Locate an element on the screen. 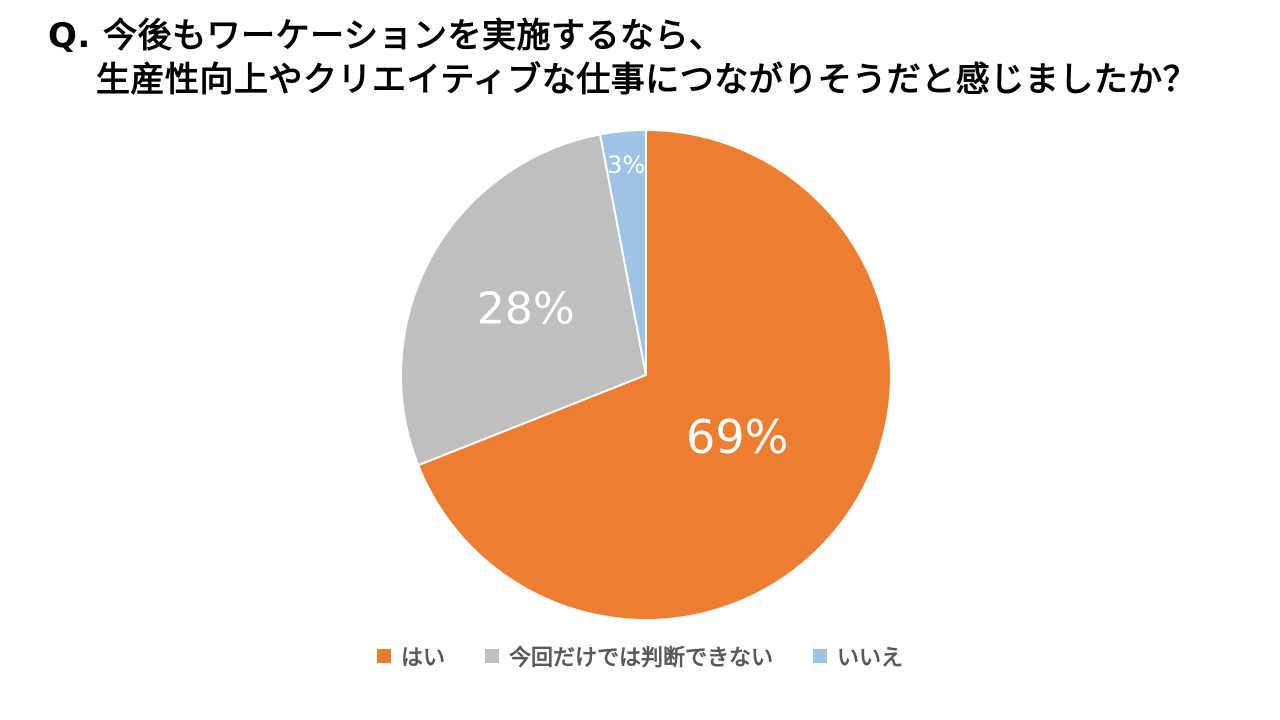 This screenshot has height=720, width=1280. legend-item-yes: はい is located at coordinates (410, 656).